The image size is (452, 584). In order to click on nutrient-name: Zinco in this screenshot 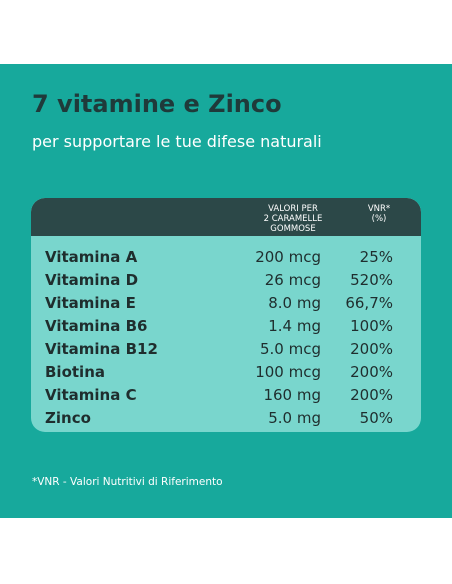, I will do `click(68, 418)`.